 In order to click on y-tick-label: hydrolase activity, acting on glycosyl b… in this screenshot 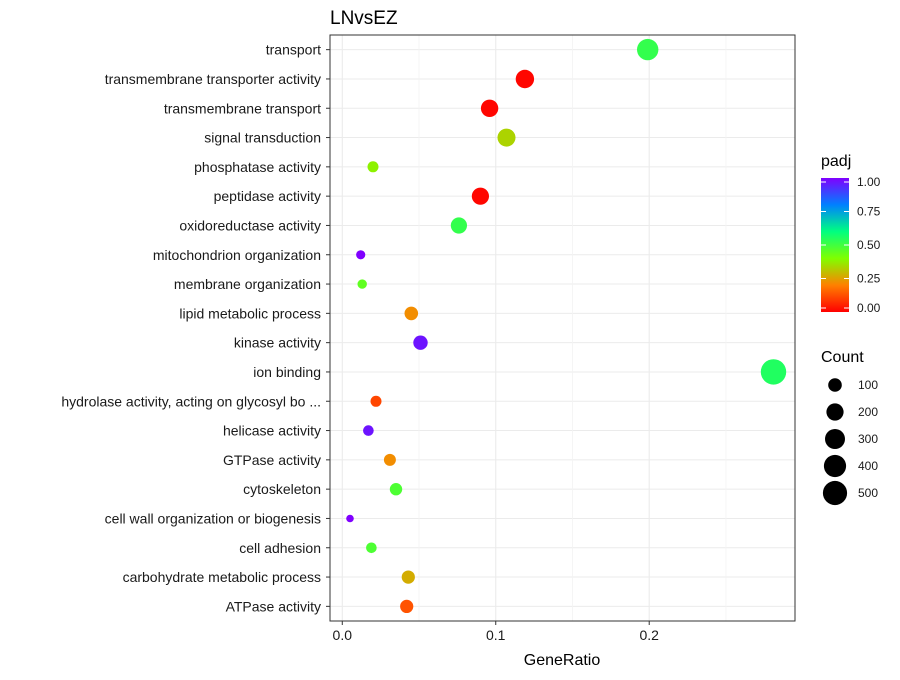, I will do `click(191, 401)`.